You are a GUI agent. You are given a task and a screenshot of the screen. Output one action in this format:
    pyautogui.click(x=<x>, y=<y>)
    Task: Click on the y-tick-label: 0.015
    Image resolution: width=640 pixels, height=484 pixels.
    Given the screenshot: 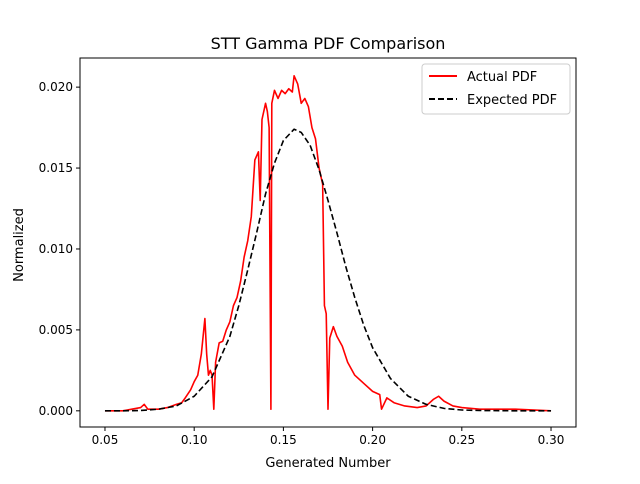 What is the action you would take?
    pyautogui.click(x=56, y=168)
    